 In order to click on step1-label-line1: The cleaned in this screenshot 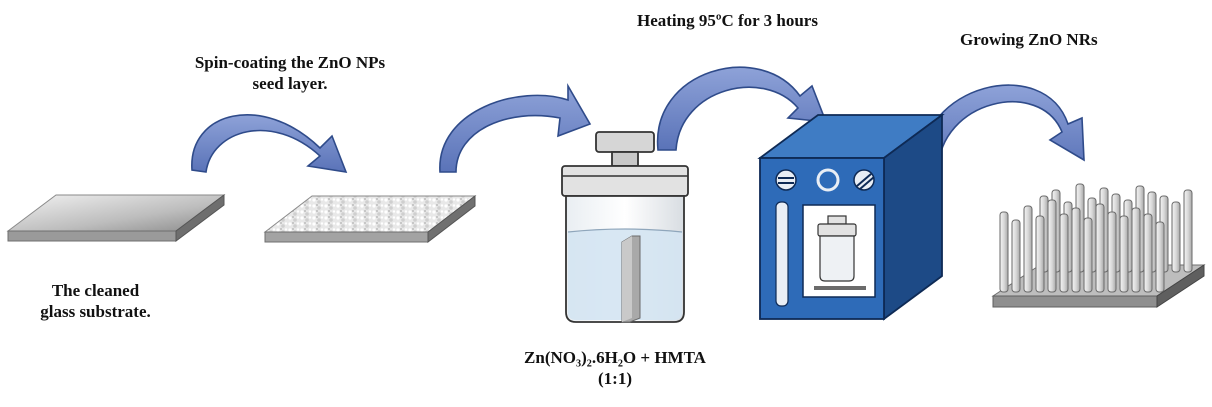, I will do `click(95, 290)`.